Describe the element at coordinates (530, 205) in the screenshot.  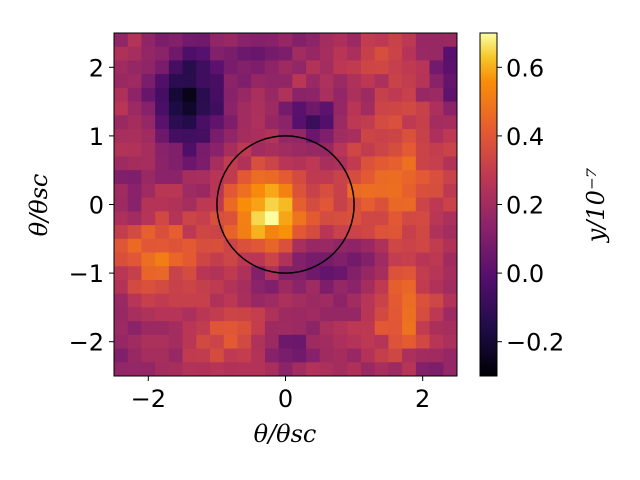
I see `colorbar-axis: −0.2 0.0 0.2 0.4 0.6` at that location.